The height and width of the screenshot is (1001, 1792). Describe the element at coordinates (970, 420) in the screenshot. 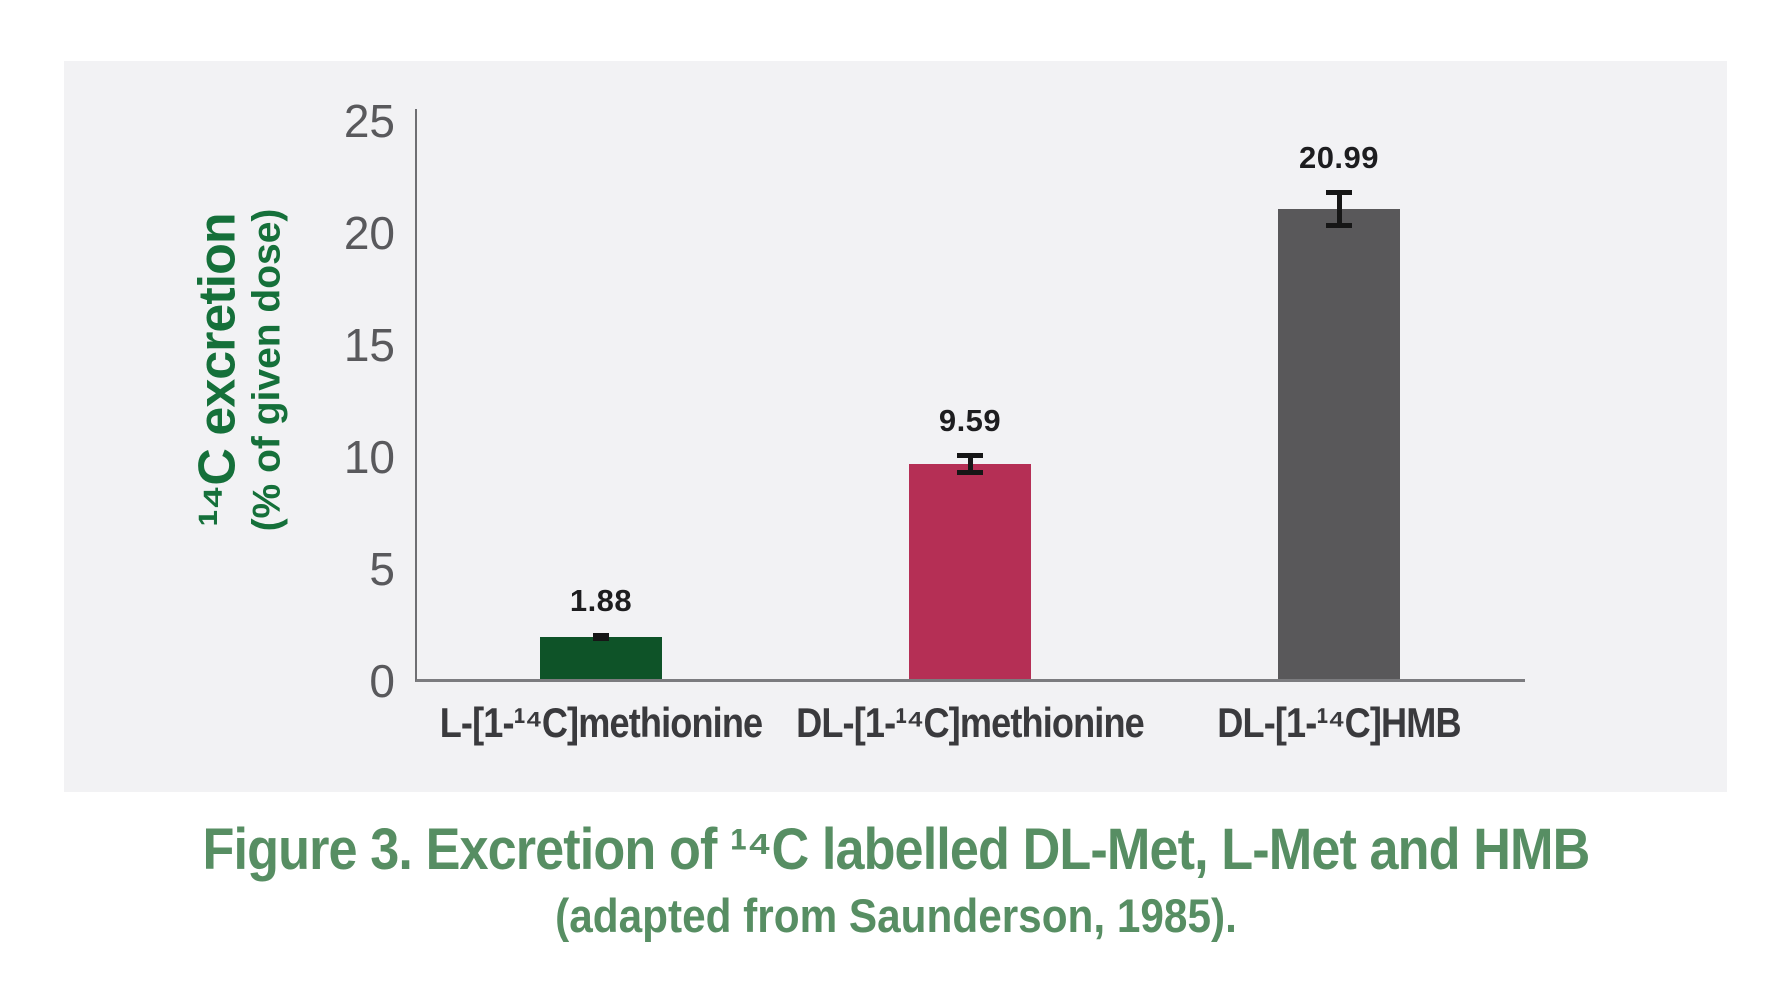

I see `bar-value-label: 9.59` at that location.